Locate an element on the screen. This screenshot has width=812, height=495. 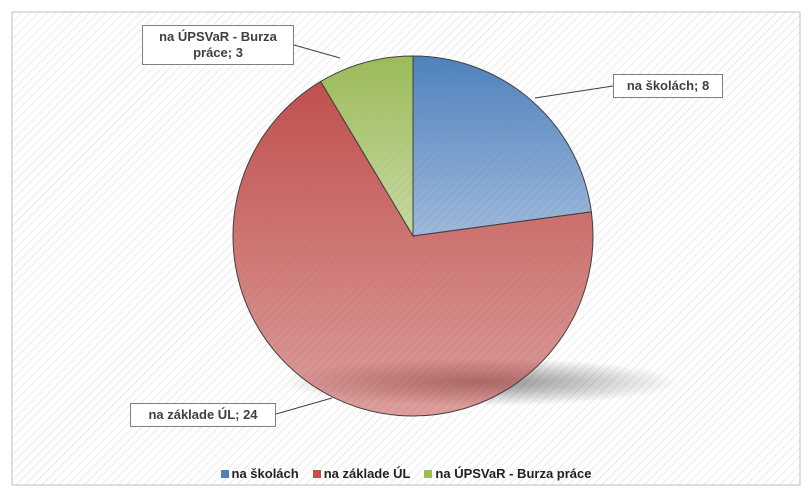
legend-label: na základe ÚL is located at coordinates (367, 473).